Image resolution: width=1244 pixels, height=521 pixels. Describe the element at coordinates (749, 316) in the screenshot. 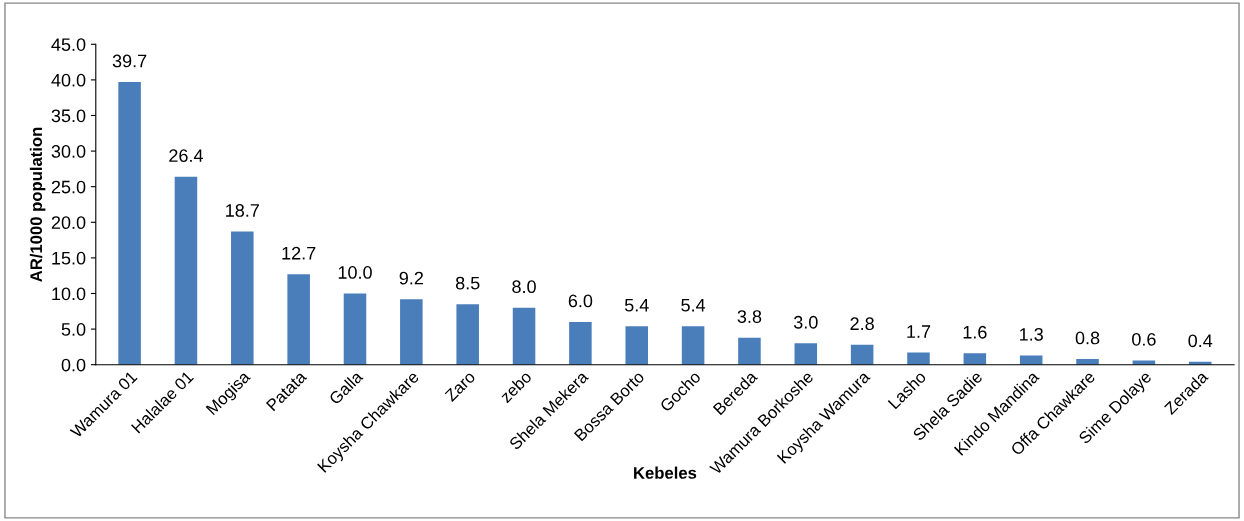

I see `data-label: 3.8` at that location.